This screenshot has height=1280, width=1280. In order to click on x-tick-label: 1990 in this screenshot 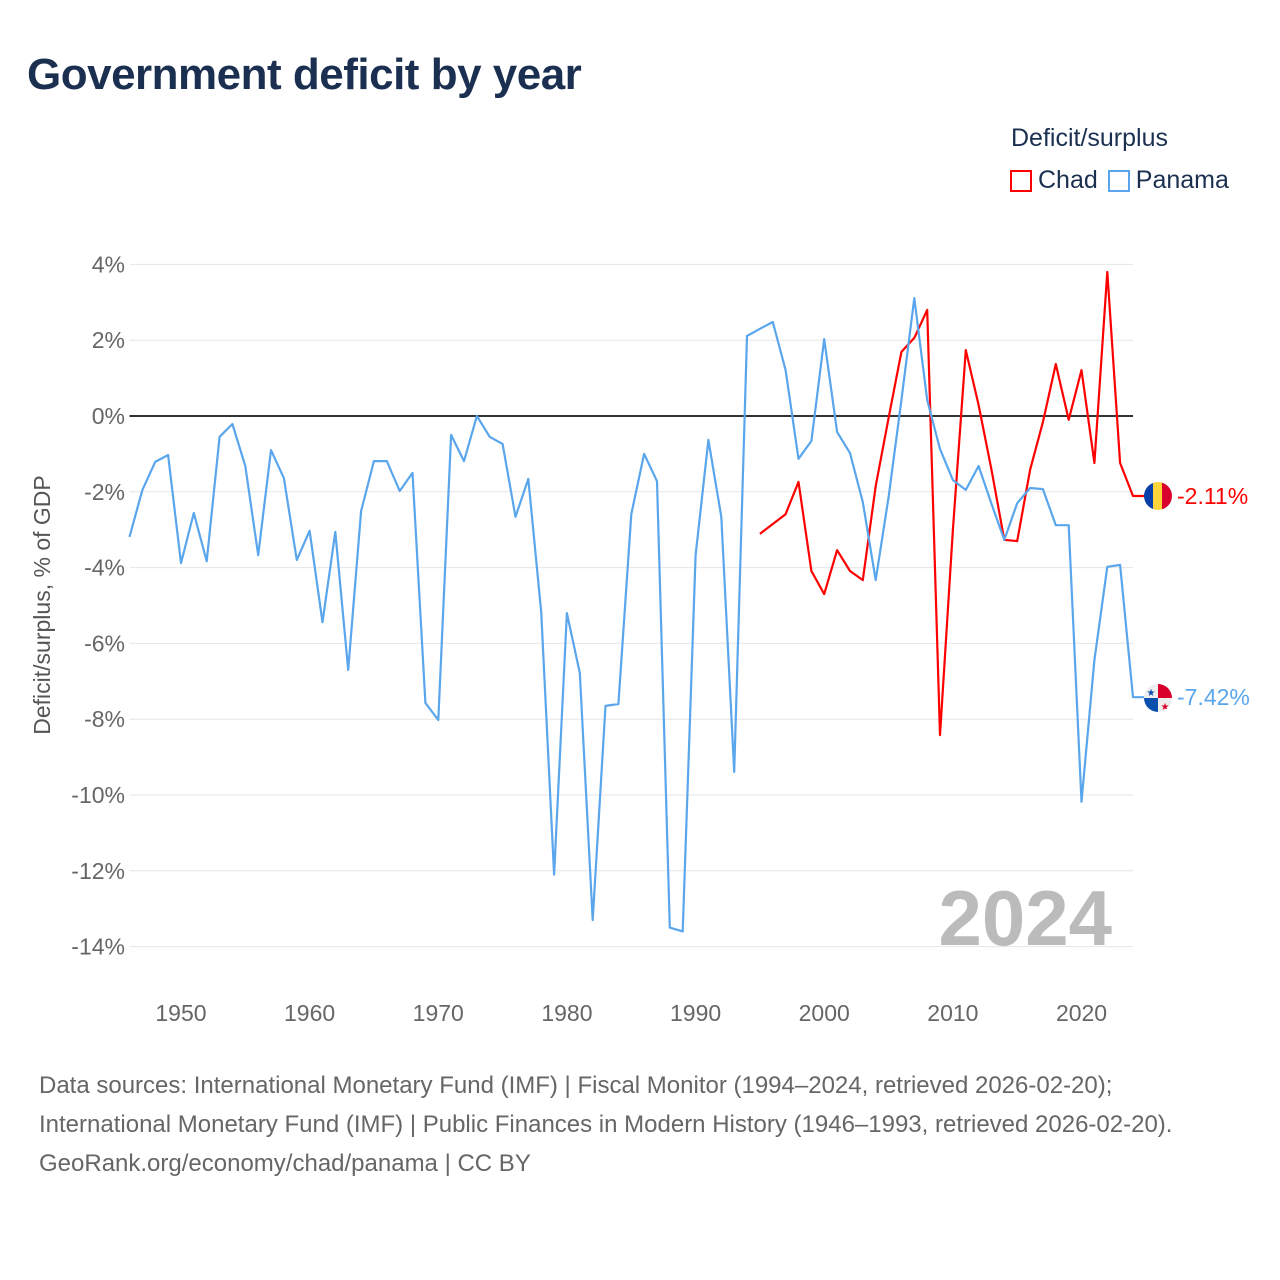, I will do `click(695, 1013)`.